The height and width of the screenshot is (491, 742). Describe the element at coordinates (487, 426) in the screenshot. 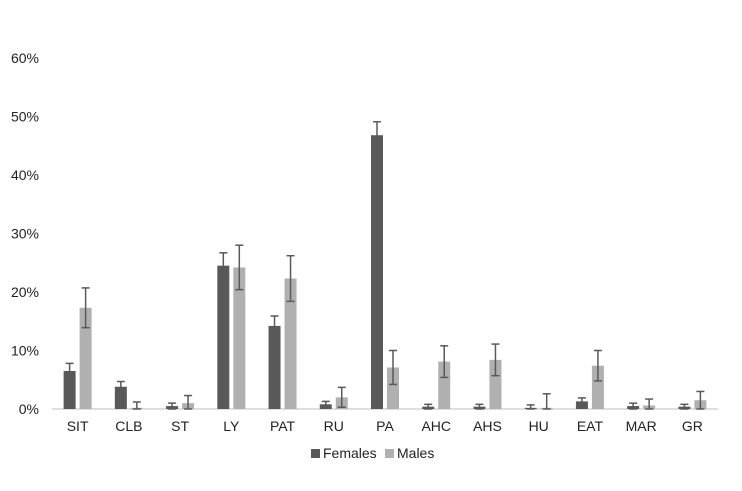

I see `x-tick-label: AHS` at that location.